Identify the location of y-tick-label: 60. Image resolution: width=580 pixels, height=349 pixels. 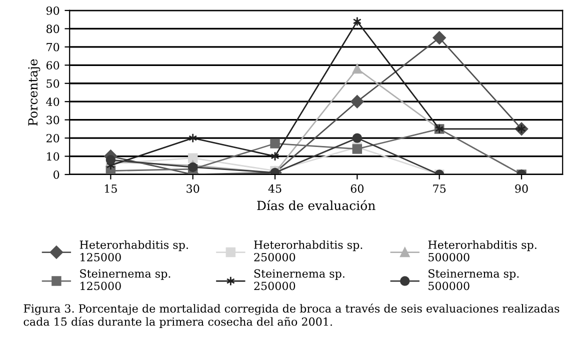
(53, 65).